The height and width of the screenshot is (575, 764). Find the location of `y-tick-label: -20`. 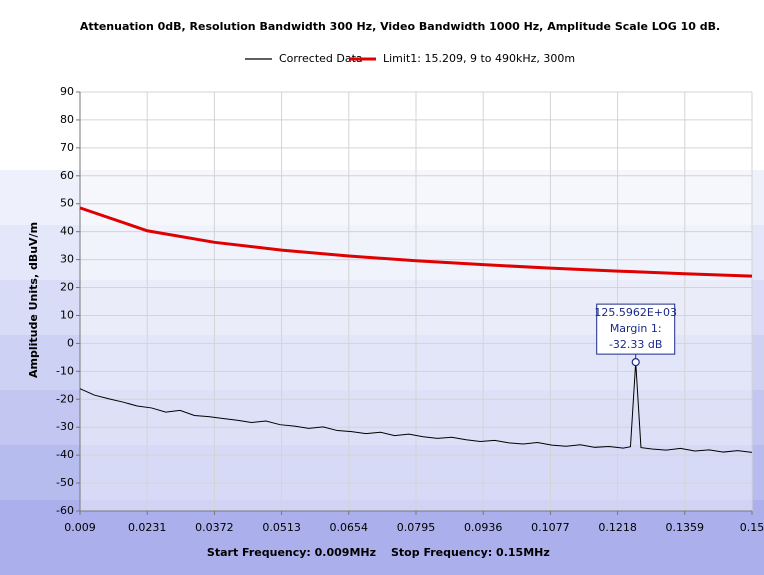

y-tick-label: -20 is located at coordinates (65, 398).